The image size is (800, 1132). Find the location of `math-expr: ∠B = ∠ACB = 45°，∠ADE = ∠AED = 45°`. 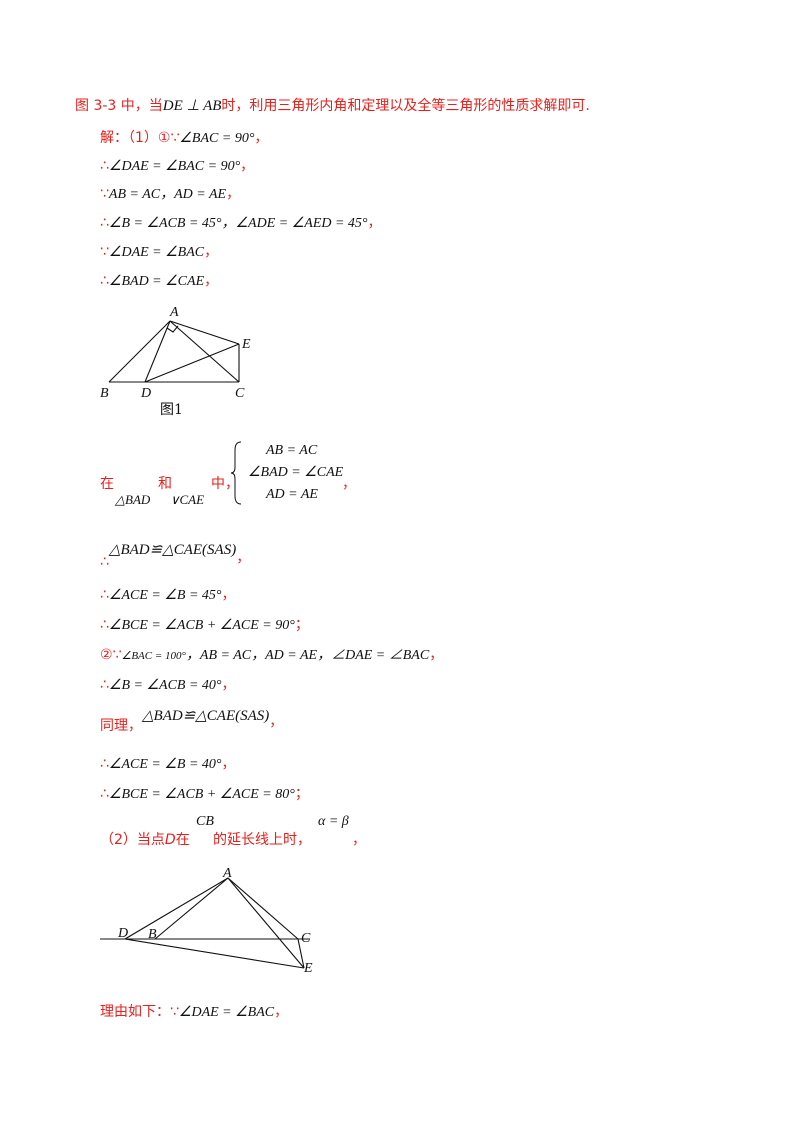

math-expr: ∠B = ∠ACB = 45°，∠ADE = ∠AED = 45° is located at coordinates (238, 223).